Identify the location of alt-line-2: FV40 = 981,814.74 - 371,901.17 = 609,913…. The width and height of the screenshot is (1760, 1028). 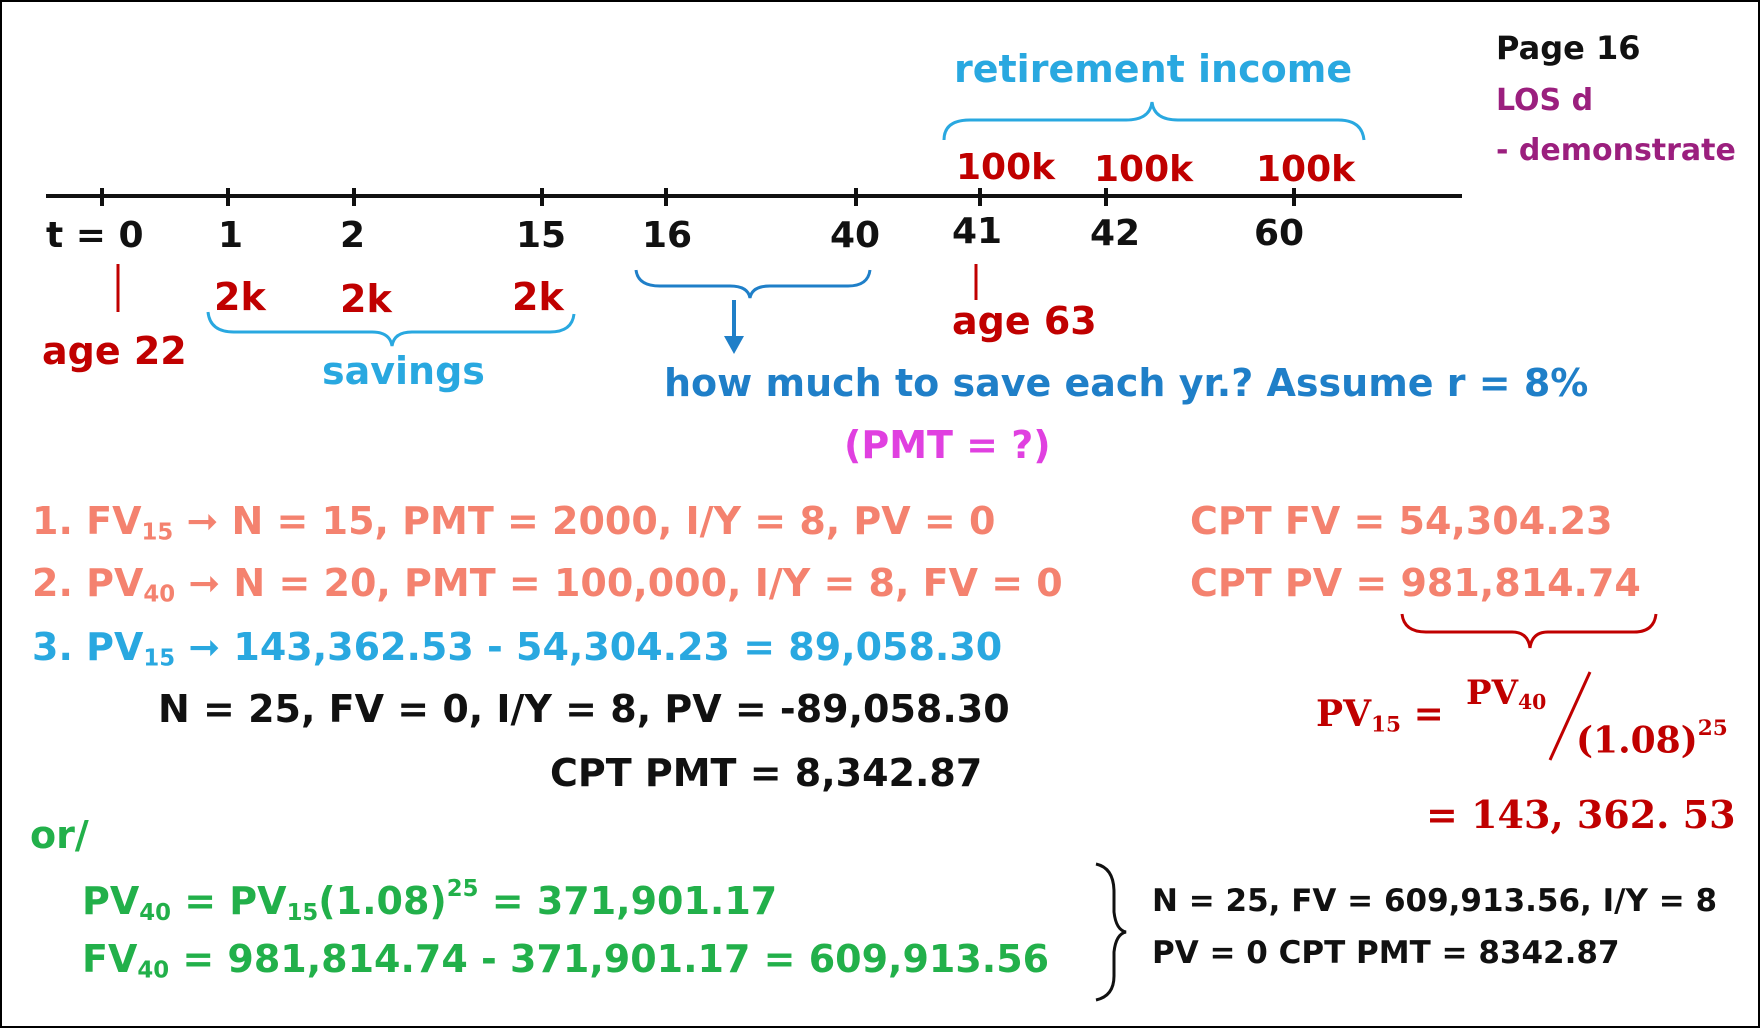
(566, 960).